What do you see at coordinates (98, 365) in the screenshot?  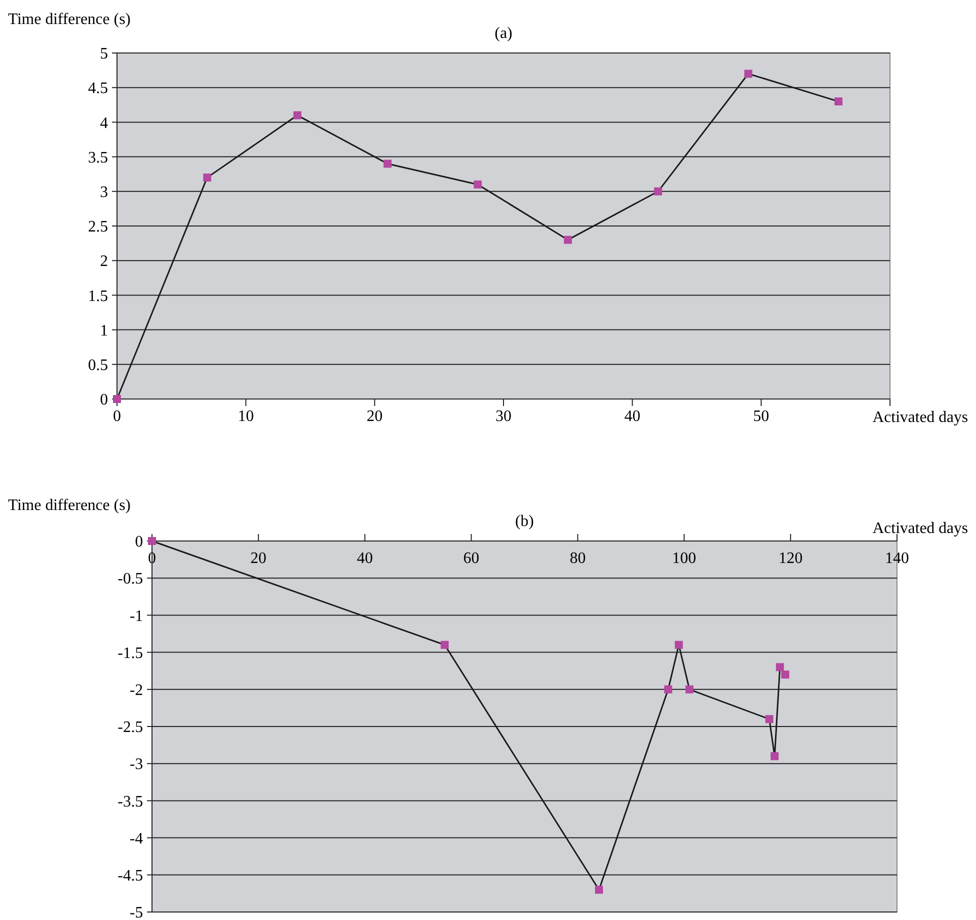 I see `y-tick-label: 0.5` at bounding box center [98, 365].